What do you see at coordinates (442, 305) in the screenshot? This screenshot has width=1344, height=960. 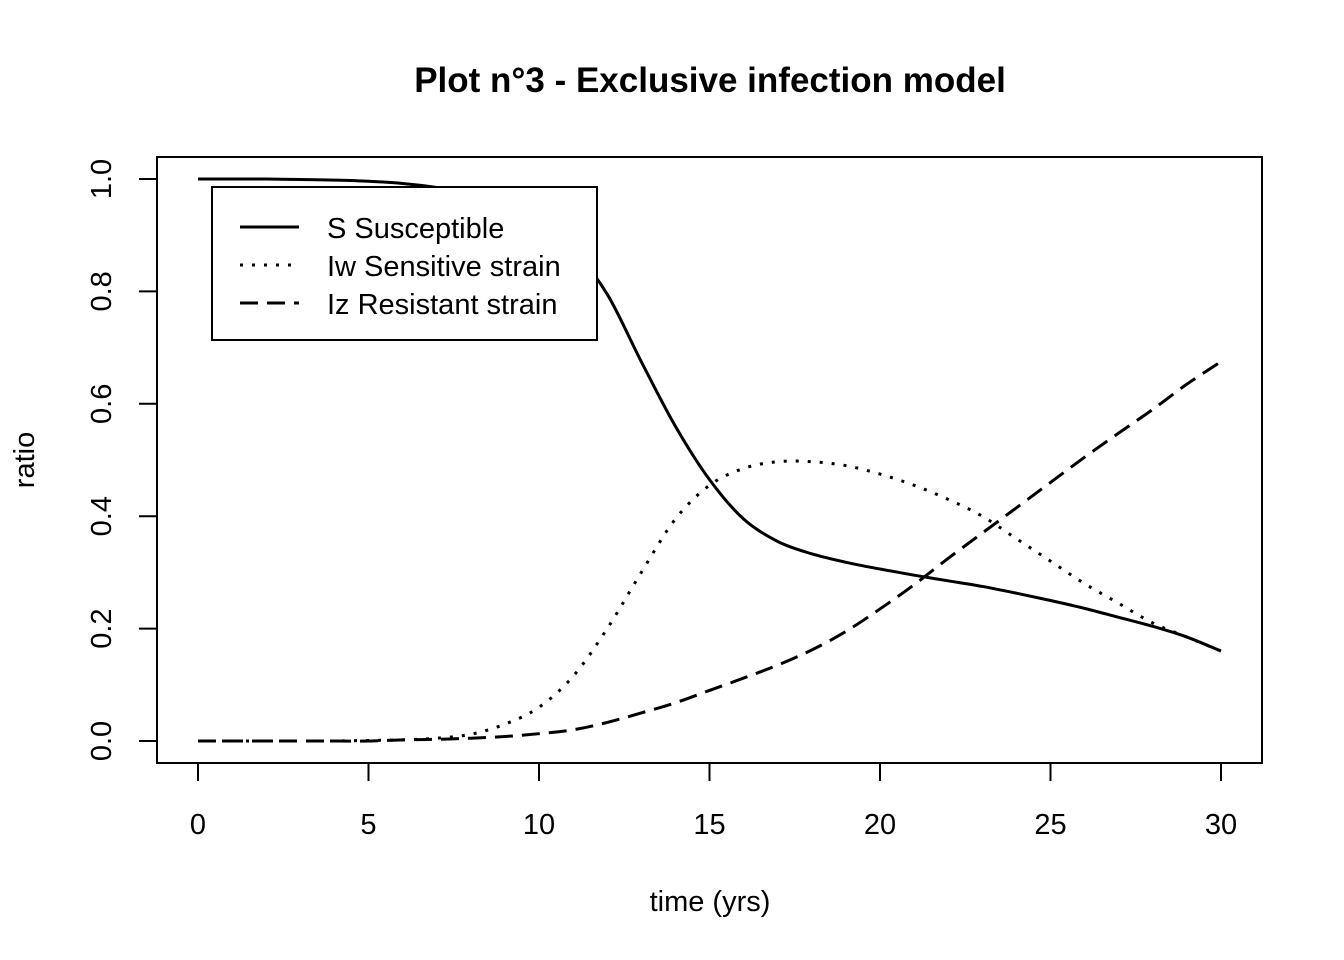 I see `legend-label-resistant: Iz Resistant strain` at bounding box center [442, 305].